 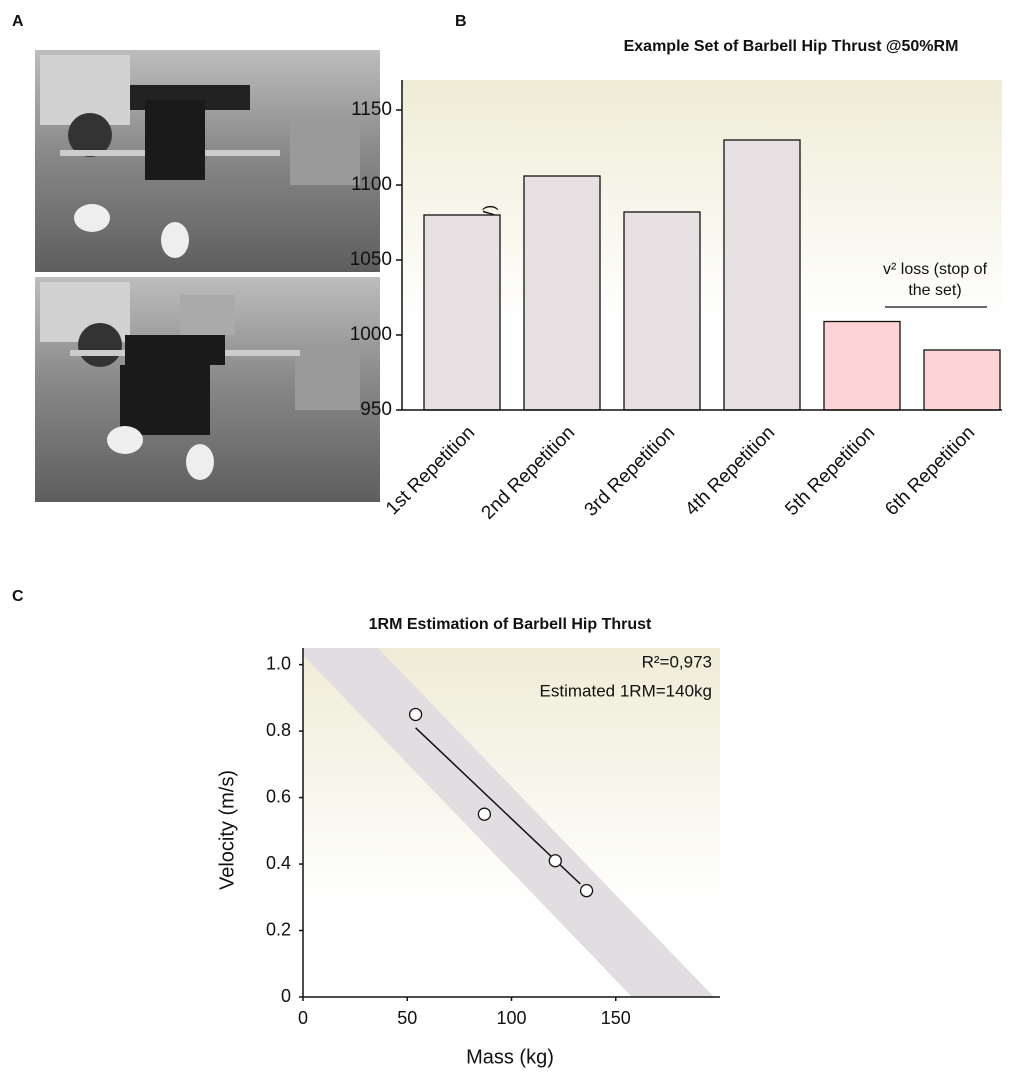 I want to click on y-tick-label: 1100, so click(x=371, y=184).